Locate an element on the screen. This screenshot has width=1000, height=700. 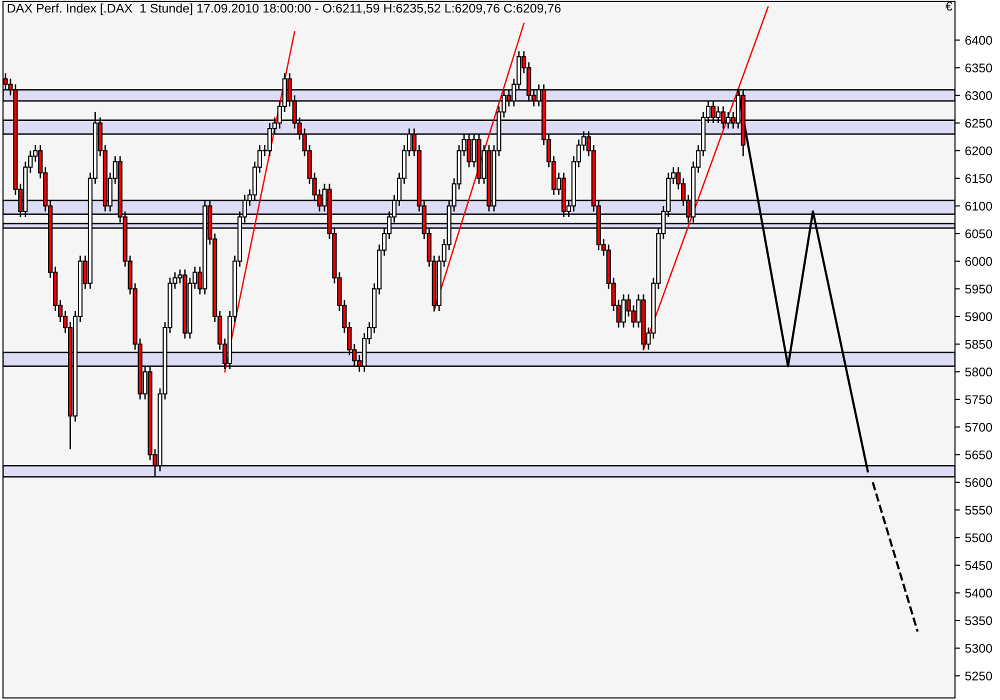
y-tick-label: 5850 is located at coordinates (978, 344).